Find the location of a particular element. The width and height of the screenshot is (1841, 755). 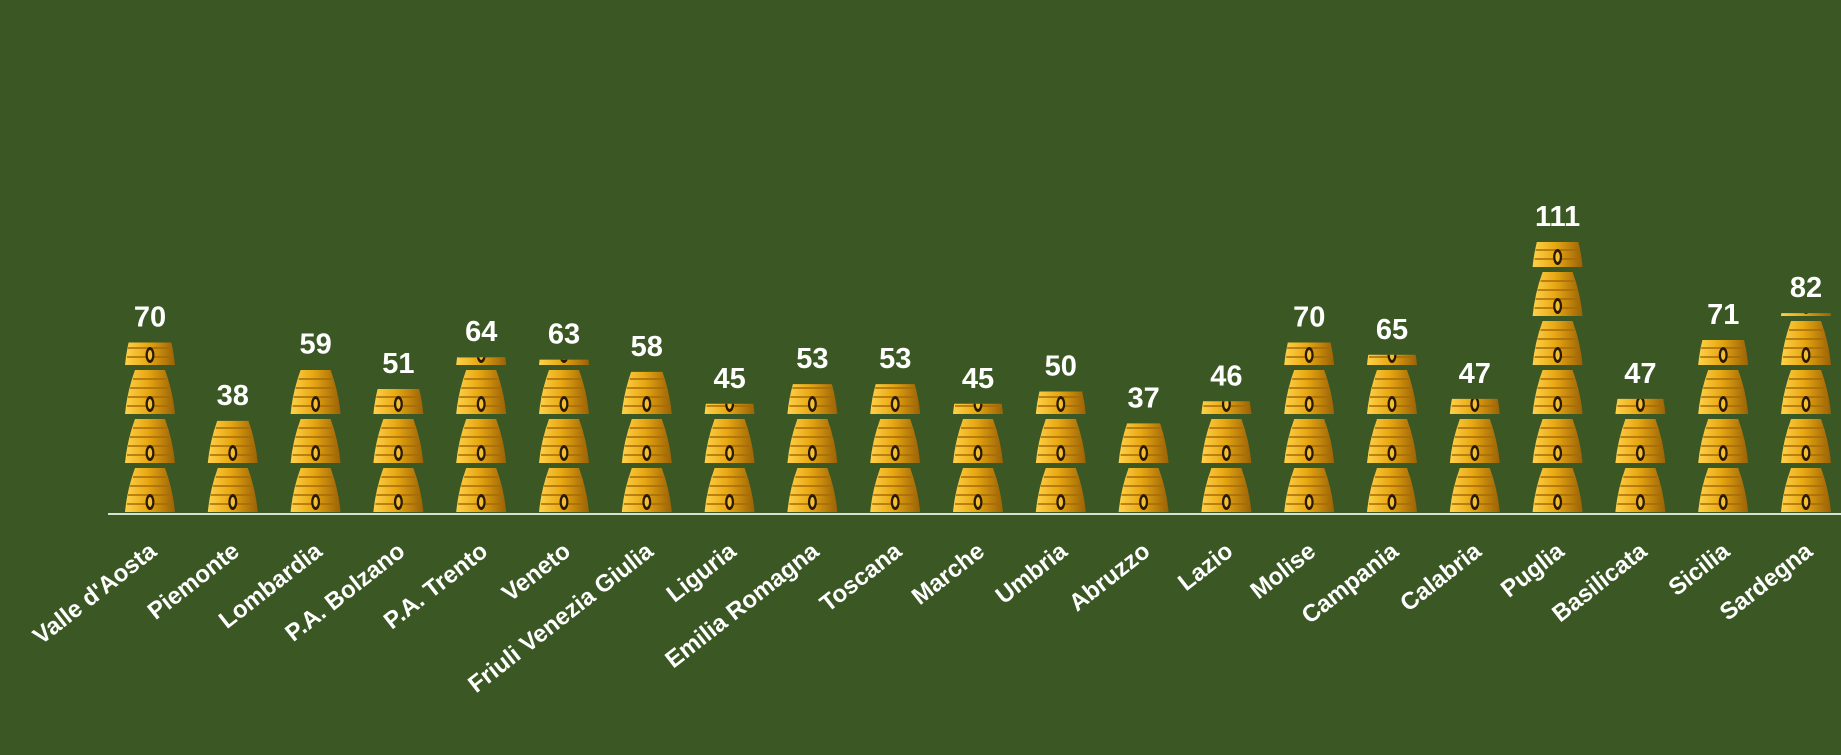

data-label: 59 is located at coordinates (315, 344).